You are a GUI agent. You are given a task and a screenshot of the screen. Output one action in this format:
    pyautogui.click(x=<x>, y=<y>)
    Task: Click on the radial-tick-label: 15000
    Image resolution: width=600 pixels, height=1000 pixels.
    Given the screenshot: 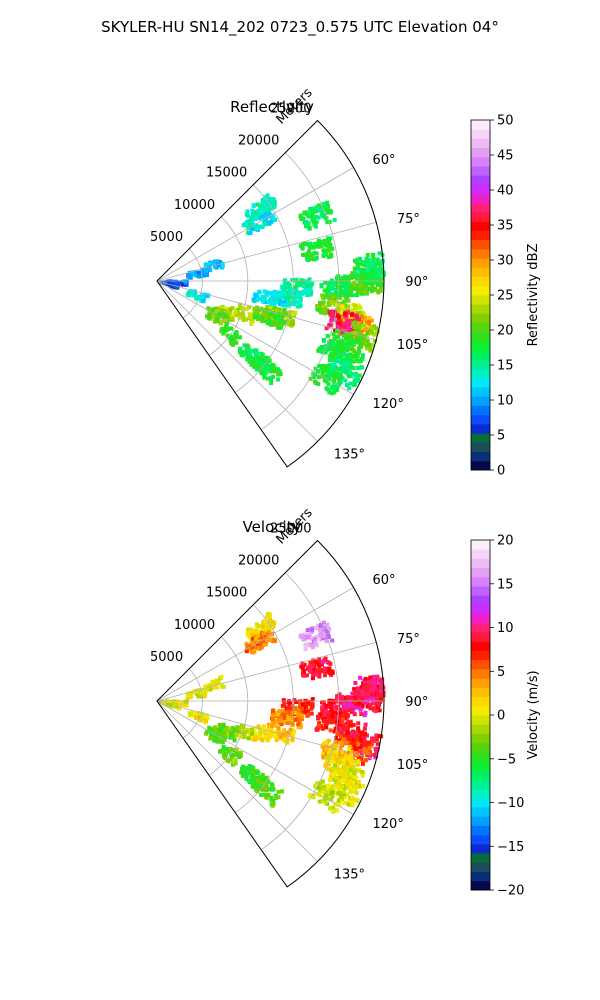 What is the action you would take?
    pyautogui.click(x=226, y=173)
    